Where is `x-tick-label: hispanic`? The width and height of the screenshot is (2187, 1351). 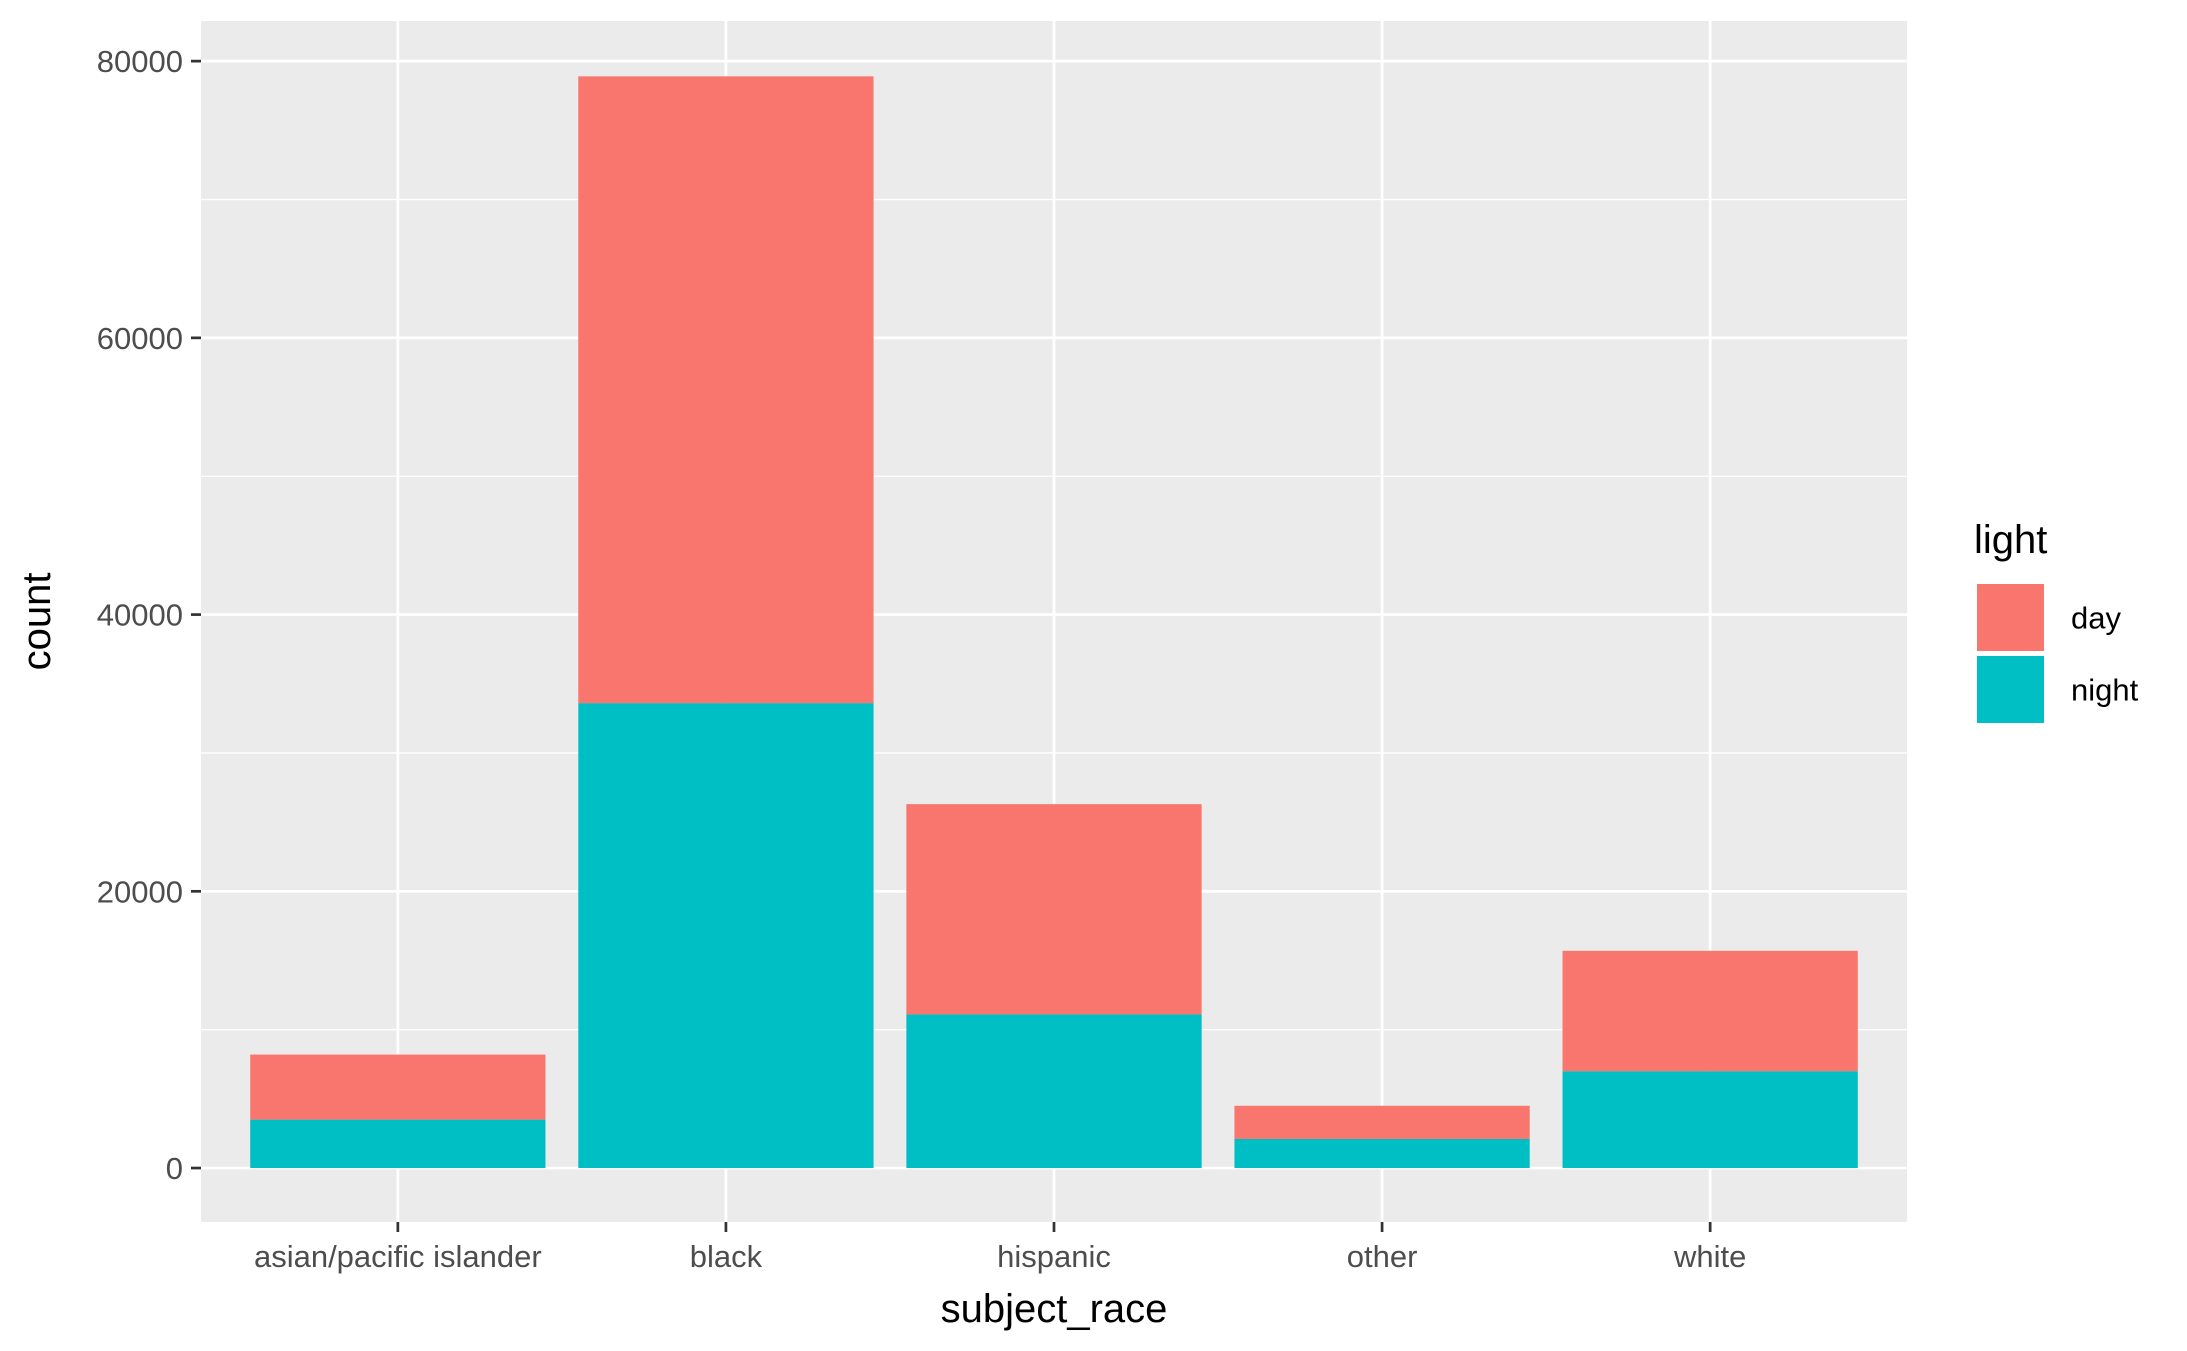
x-tick-label: hispanic is located at coordinates (1054, 1256).